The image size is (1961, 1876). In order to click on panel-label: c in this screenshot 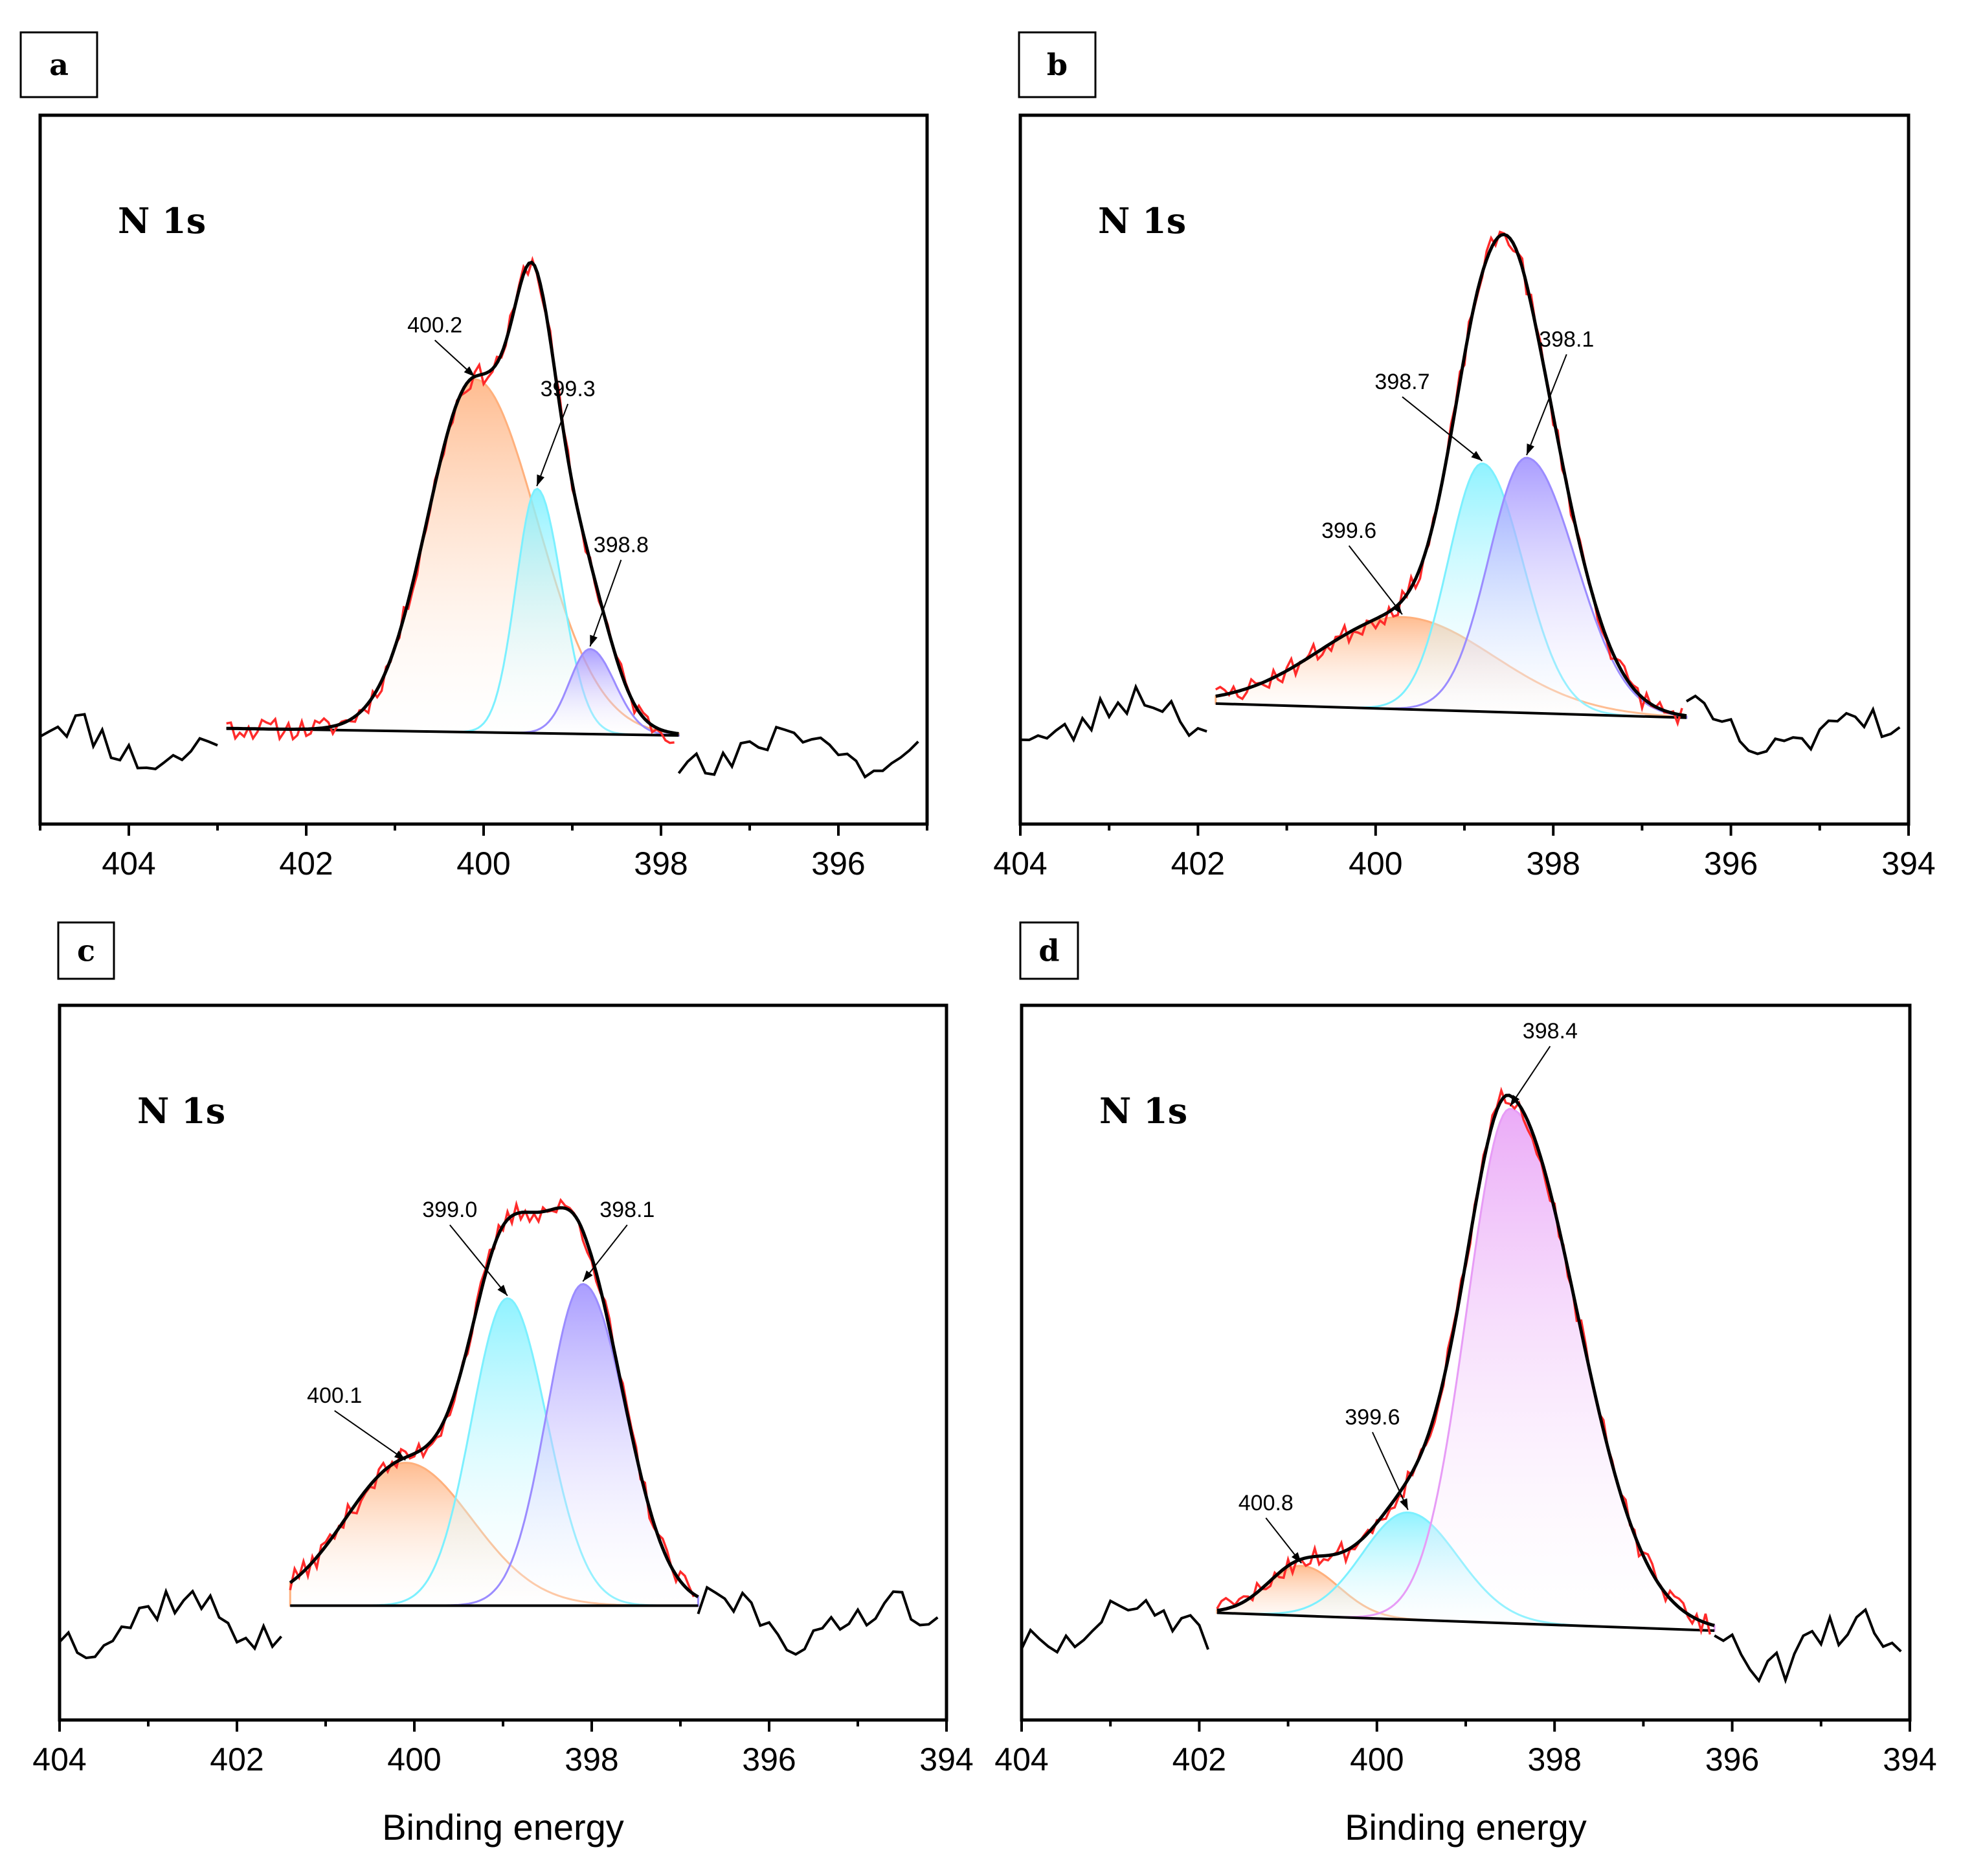, I will do `click(86, 950)`.